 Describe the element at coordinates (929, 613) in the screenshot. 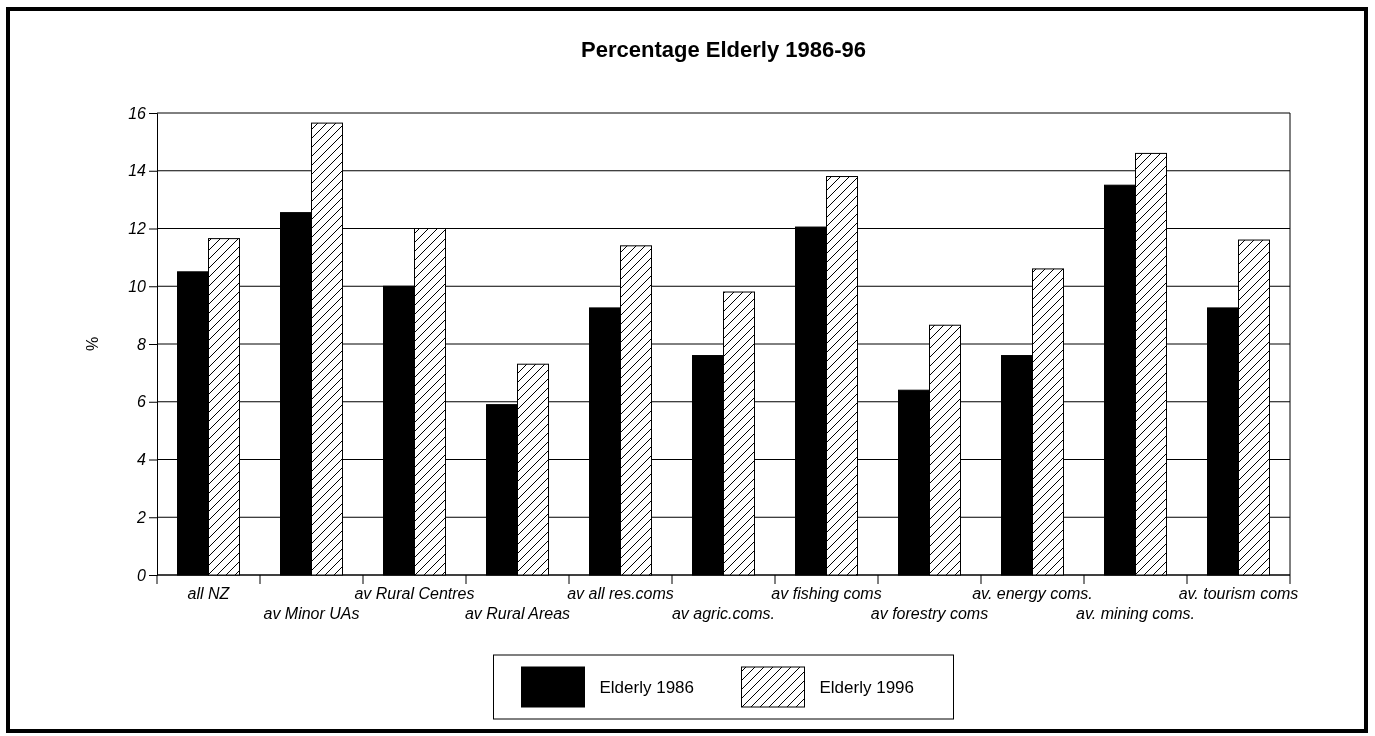

I see `x-tick-label: av forestry coms` at that location.